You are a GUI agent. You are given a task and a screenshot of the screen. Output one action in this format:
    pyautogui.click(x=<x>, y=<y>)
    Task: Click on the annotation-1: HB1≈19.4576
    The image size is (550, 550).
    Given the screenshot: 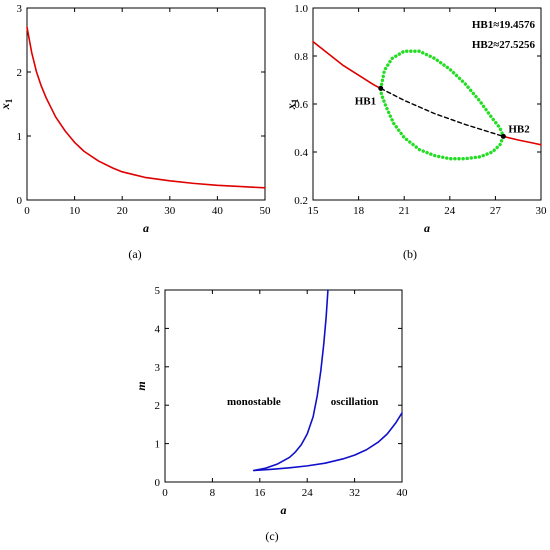 What is the action you would take?
    pyautogui.click(x=504, y=25)
    